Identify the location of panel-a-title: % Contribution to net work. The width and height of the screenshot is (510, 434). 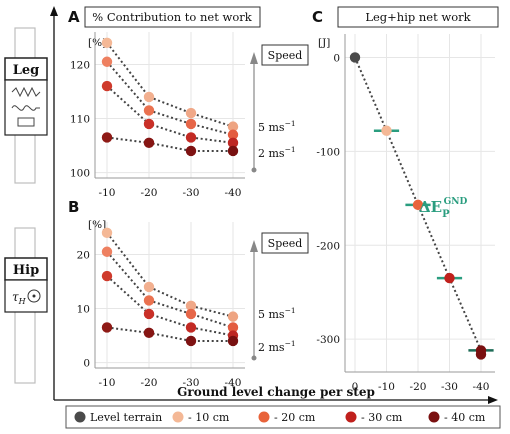
(172, 17).